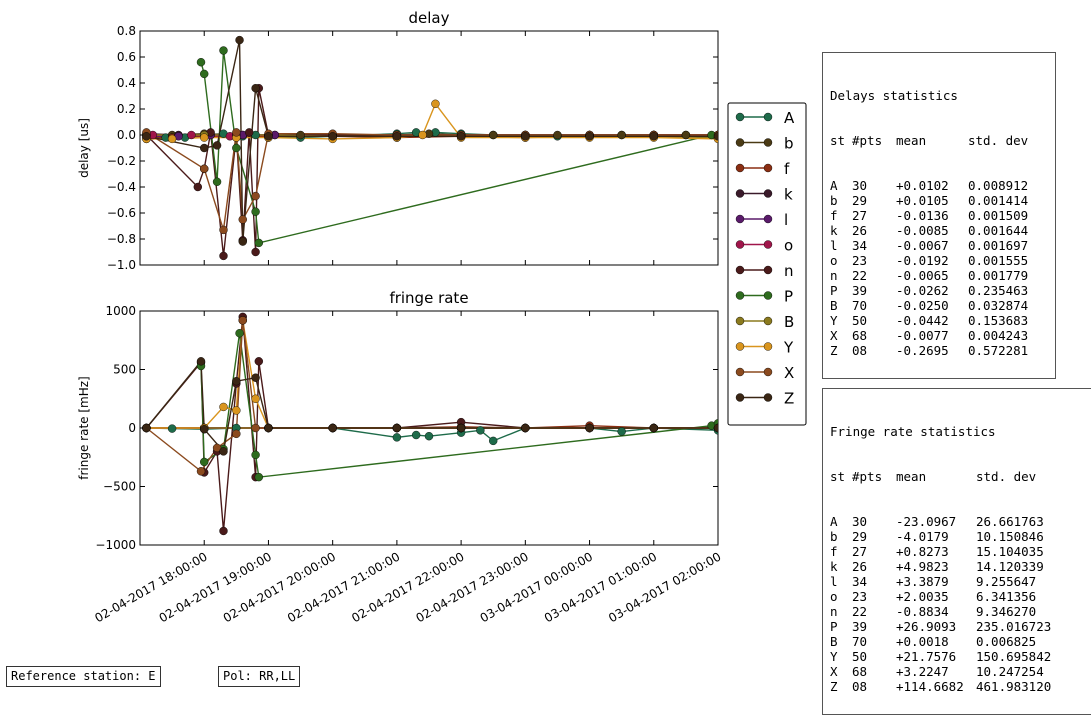 The width and height of the screenshot is (1091, 715). Describe the element at coordinates (894, 95) in the screenshot. I see `delay-statistics-title: Delays statistics` at that location.